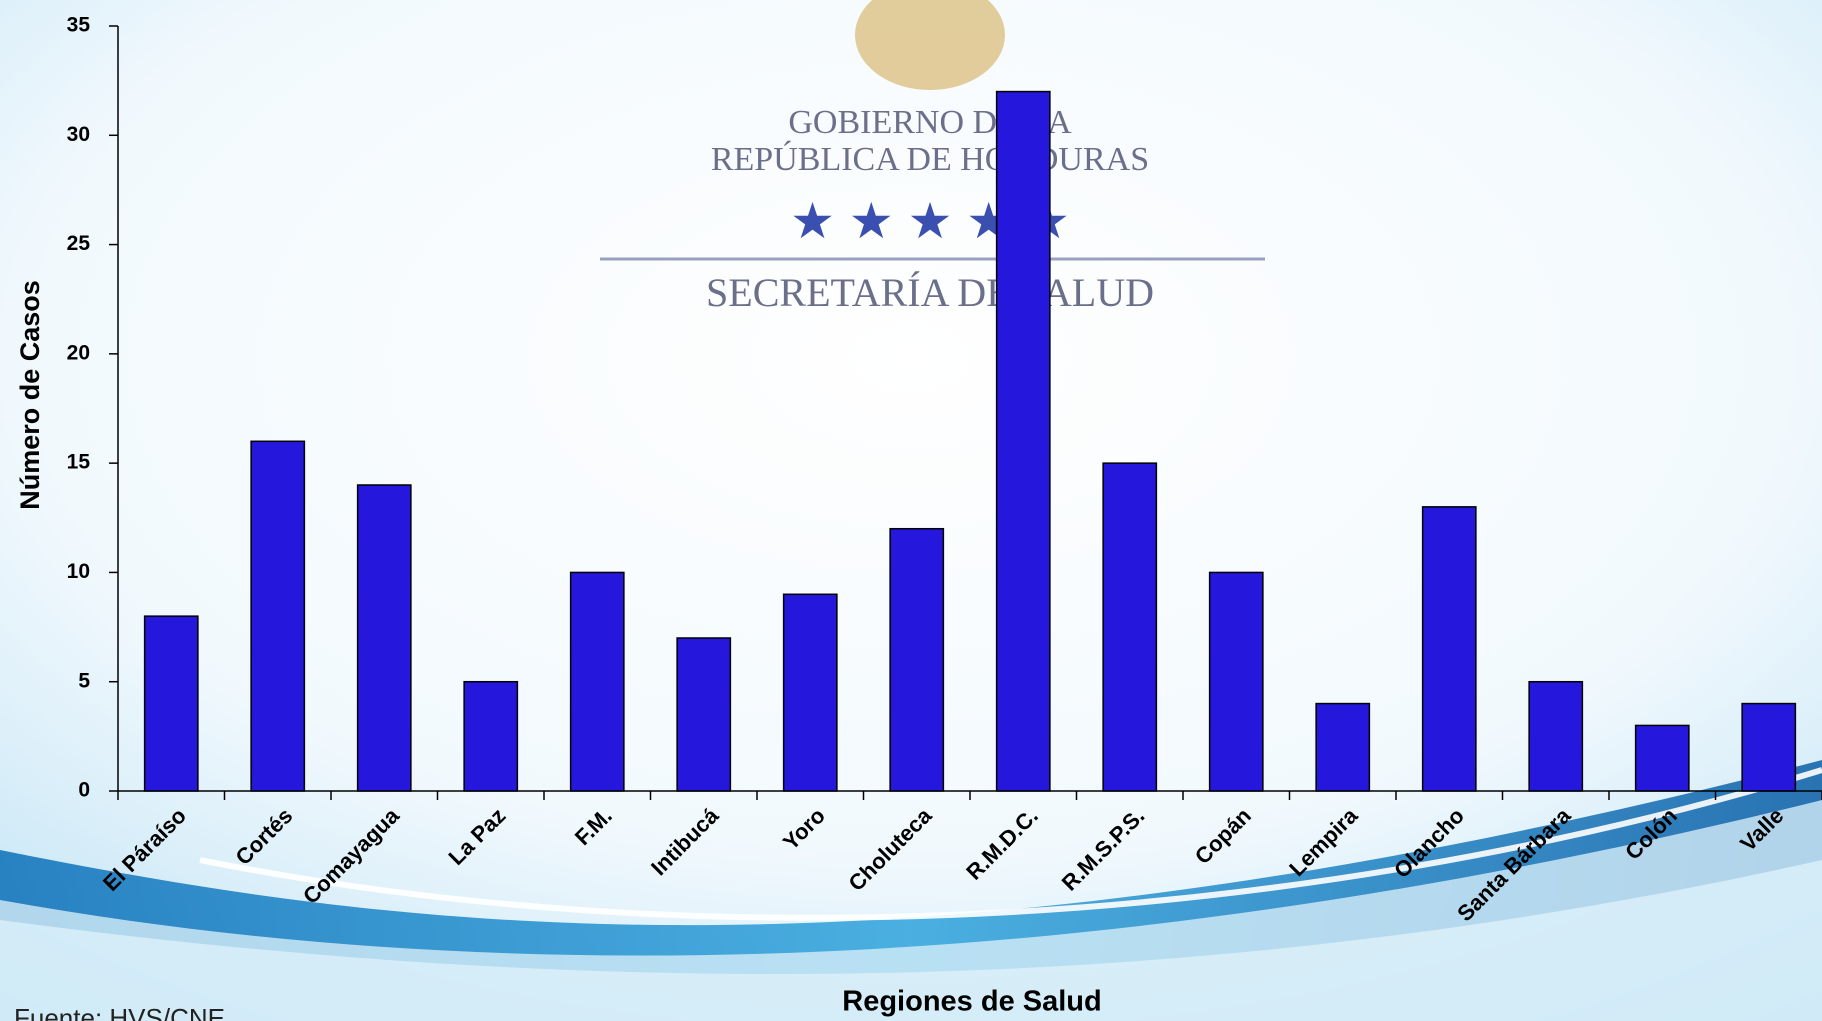  I want to click on source: Fuente: HVS/CNE, so click(119, 1012).